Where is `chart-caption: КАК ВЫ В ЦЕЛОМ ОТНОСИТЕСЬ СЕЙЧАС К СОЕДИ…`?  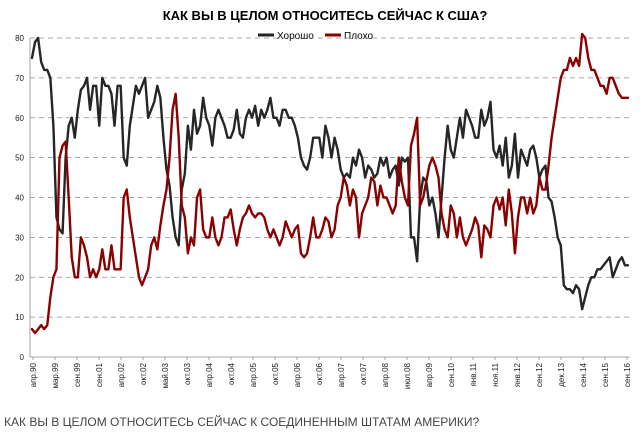
chart-caption: КАК ВЫ В ЦЕЛОМ ОТНОСИТЕСЬ СЕЙЧАС К СОЕДИ… is located at coordinates (242, 422).